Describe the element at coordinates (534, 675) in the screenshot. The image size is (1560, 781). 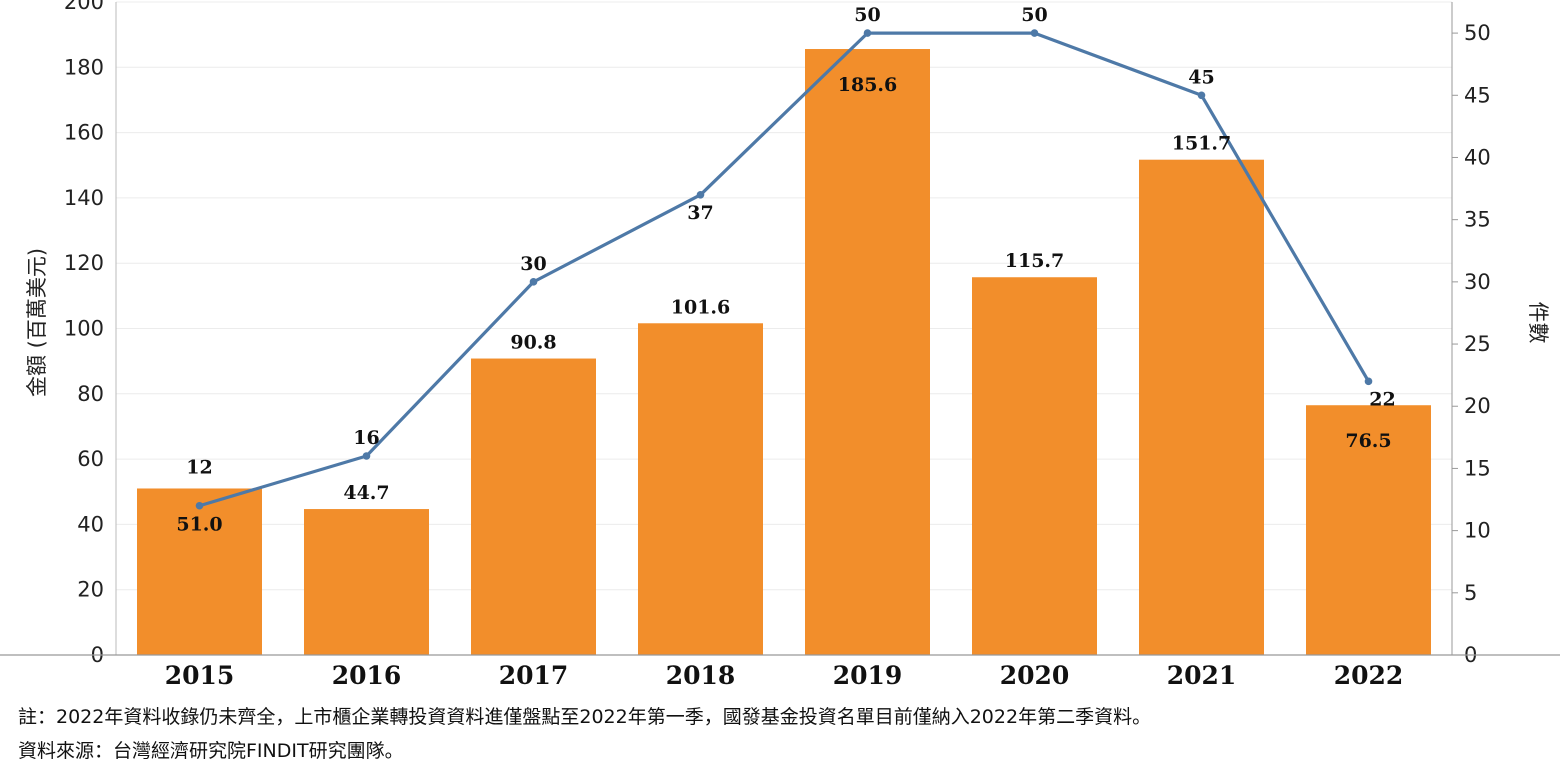
I see `x-tick-label: 2017` at that location.